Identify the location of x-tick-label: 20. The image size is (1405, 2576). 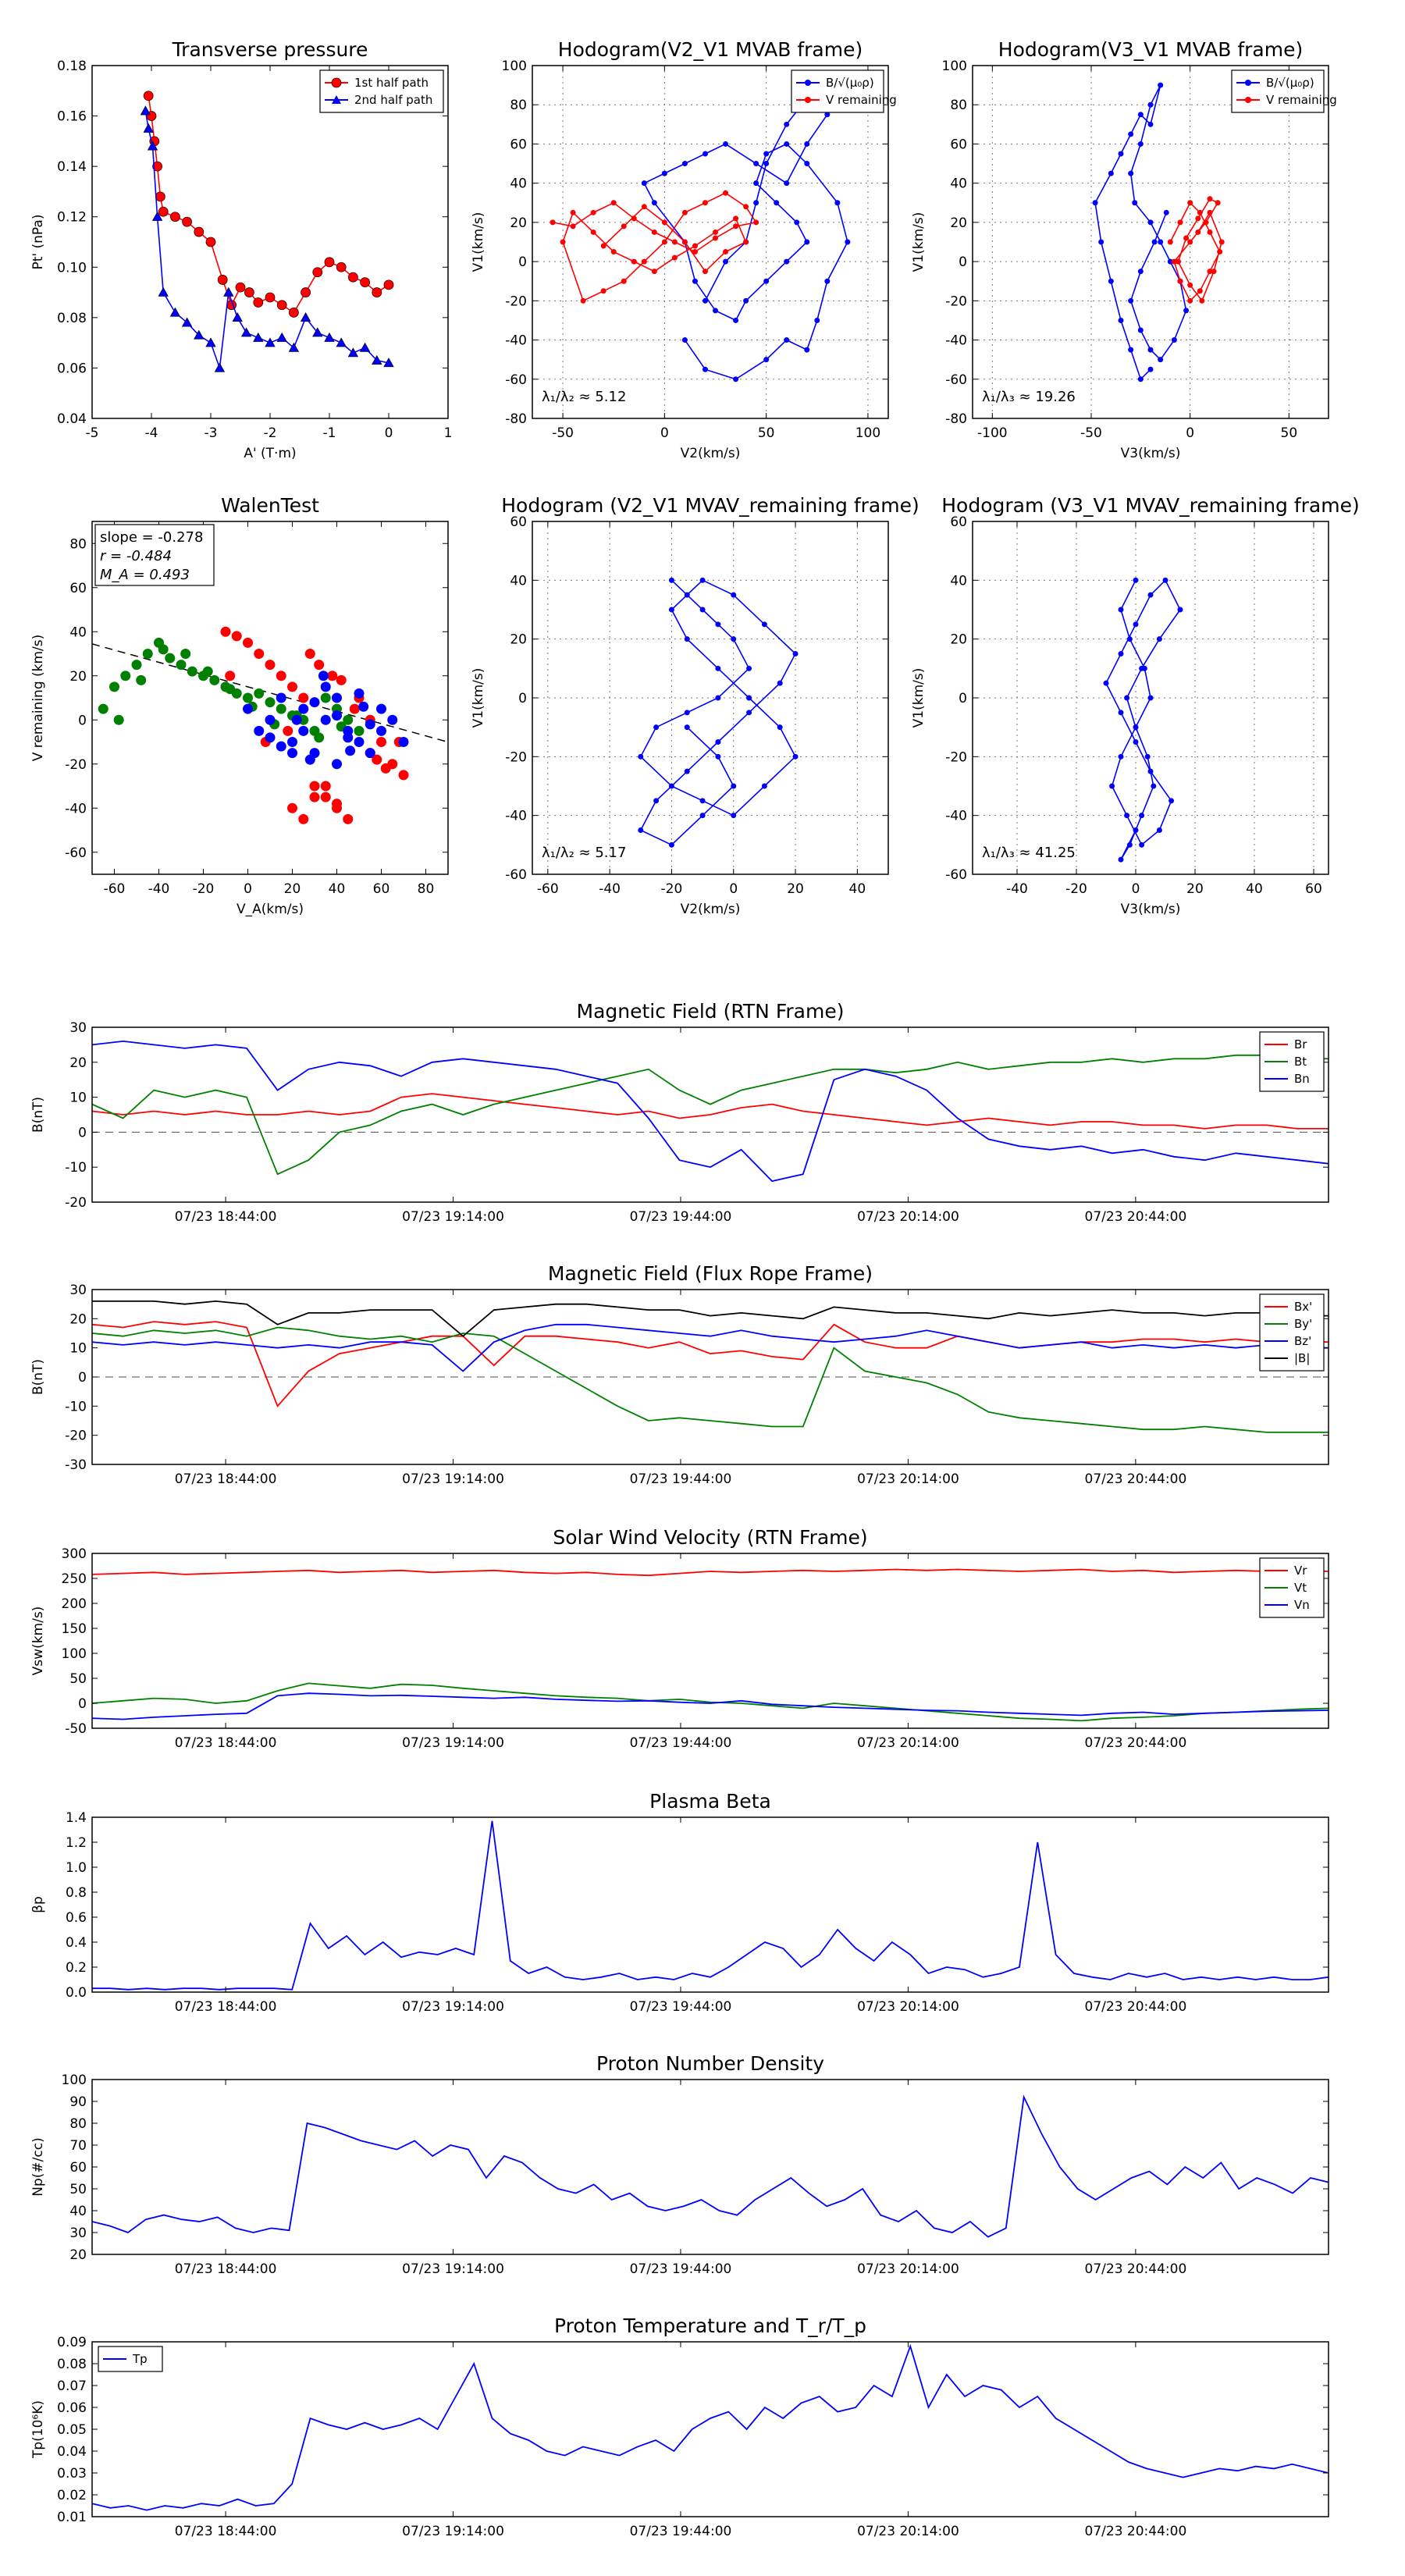
(292, 889).